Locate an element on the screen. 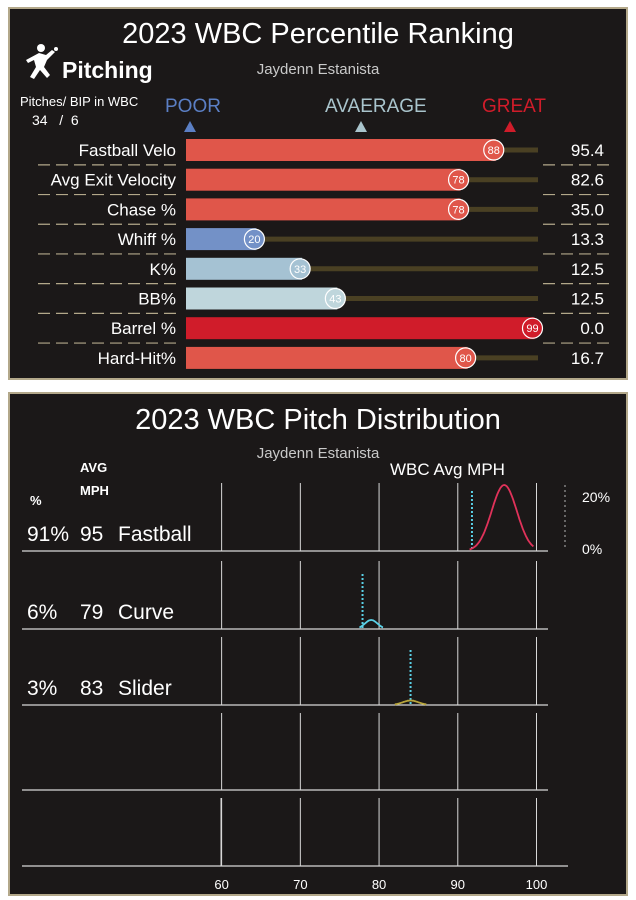 The image size is (636, 900). percentile-value-label: 43 is located at coordinates (335, 300).